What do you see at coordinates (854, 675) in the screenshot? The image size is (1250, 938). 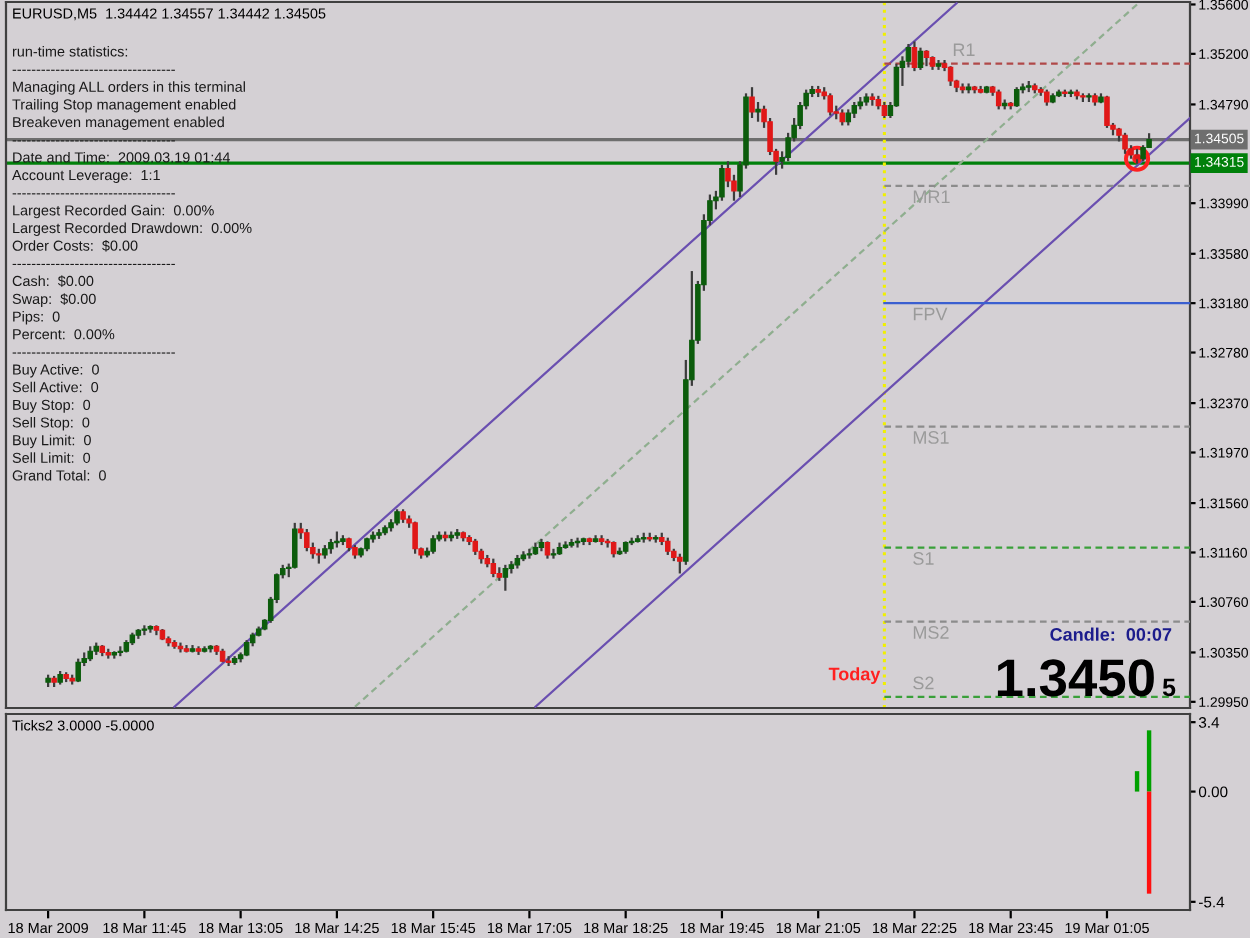 I see `ref-line-label: Today` at bounding box center [854, 675].